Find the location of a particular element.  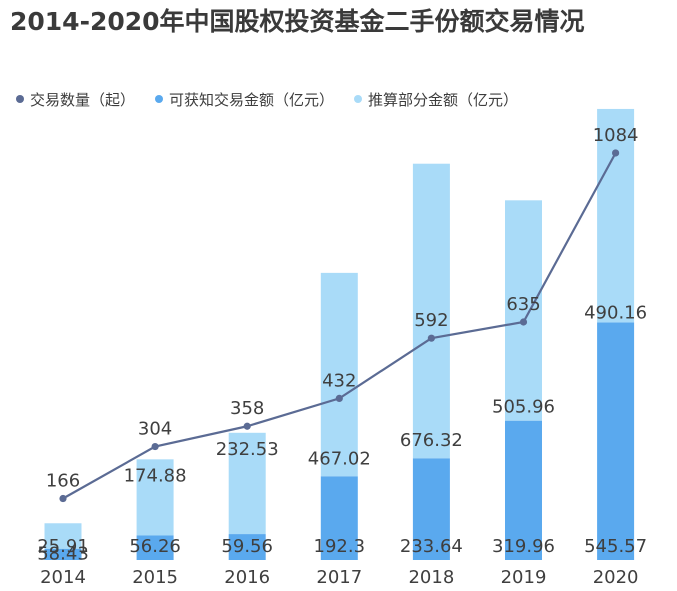

estimated-amount-label-2019: 505.96 is located at coordinates (523, 407).